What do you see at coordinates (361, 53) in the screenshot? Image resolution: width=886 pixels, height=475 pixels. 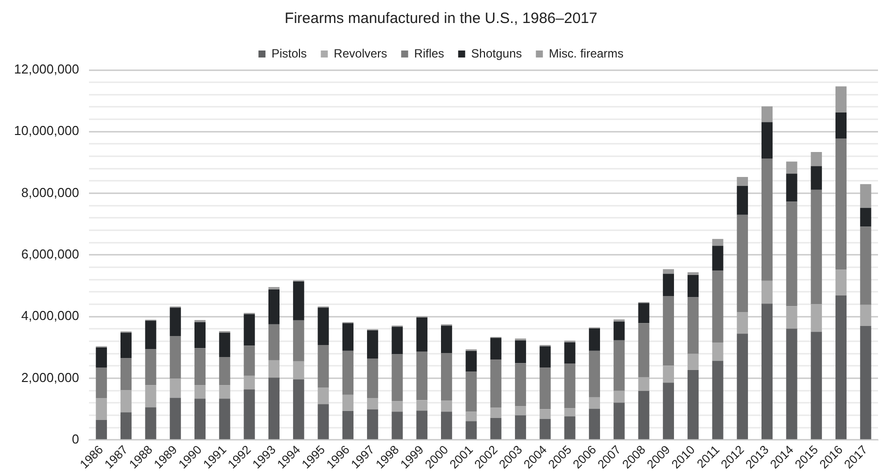 I see `legend-label: Revolvers` at bounding box center [361, 53].